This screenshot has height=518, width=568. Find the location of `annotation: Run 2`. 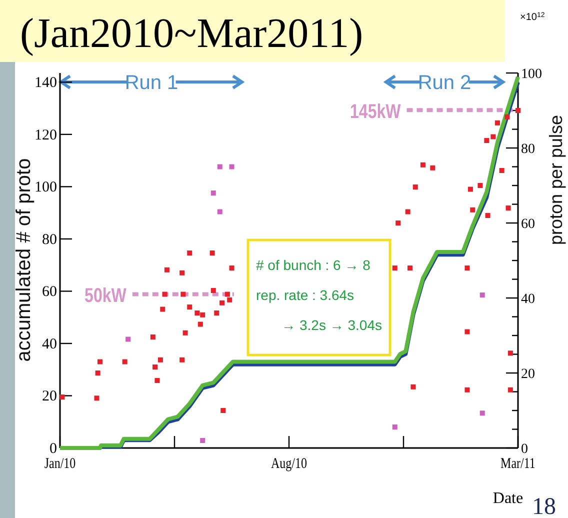

annotation: Run 2 is located at coordinates (445, 83).